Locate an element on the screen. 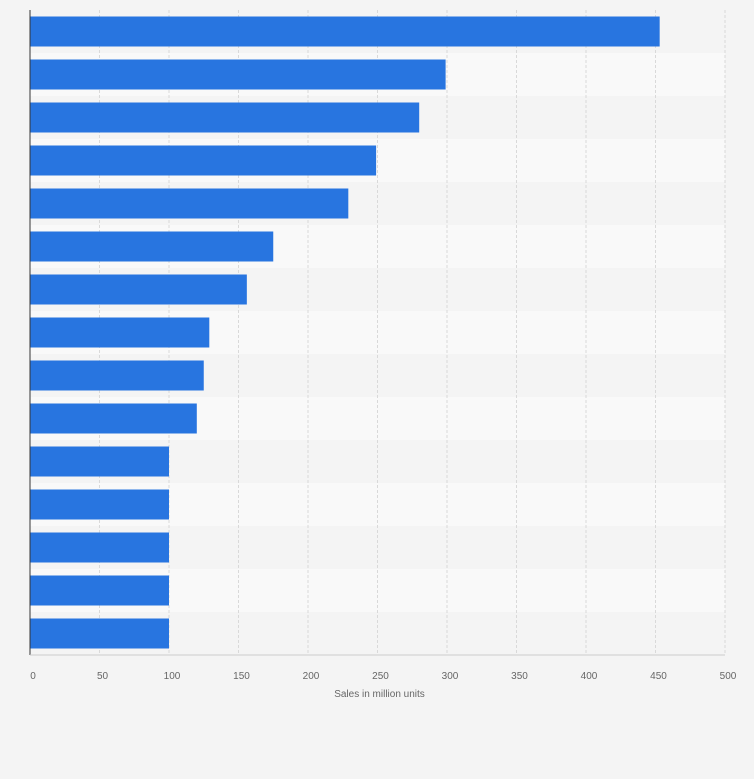 The image size is (754, 779). x-tick-label: 400 is located at coordinates (589, 676).